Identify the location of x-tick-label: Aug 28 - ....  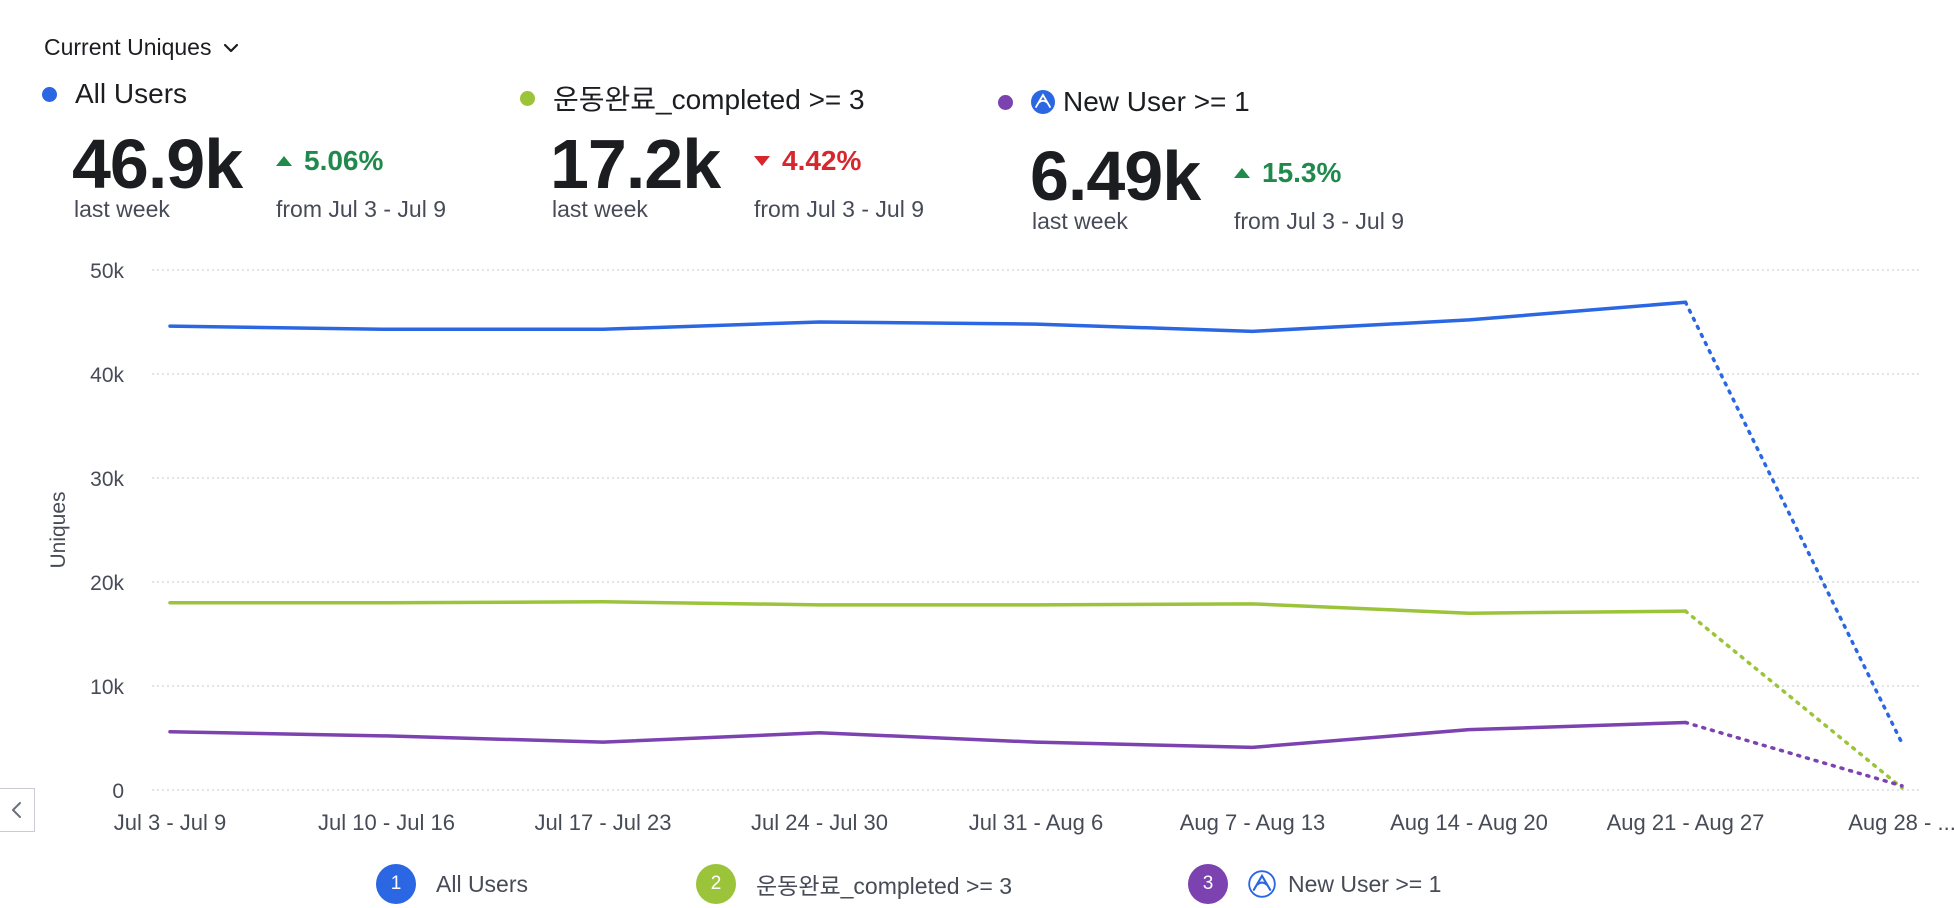
(1901, 822).